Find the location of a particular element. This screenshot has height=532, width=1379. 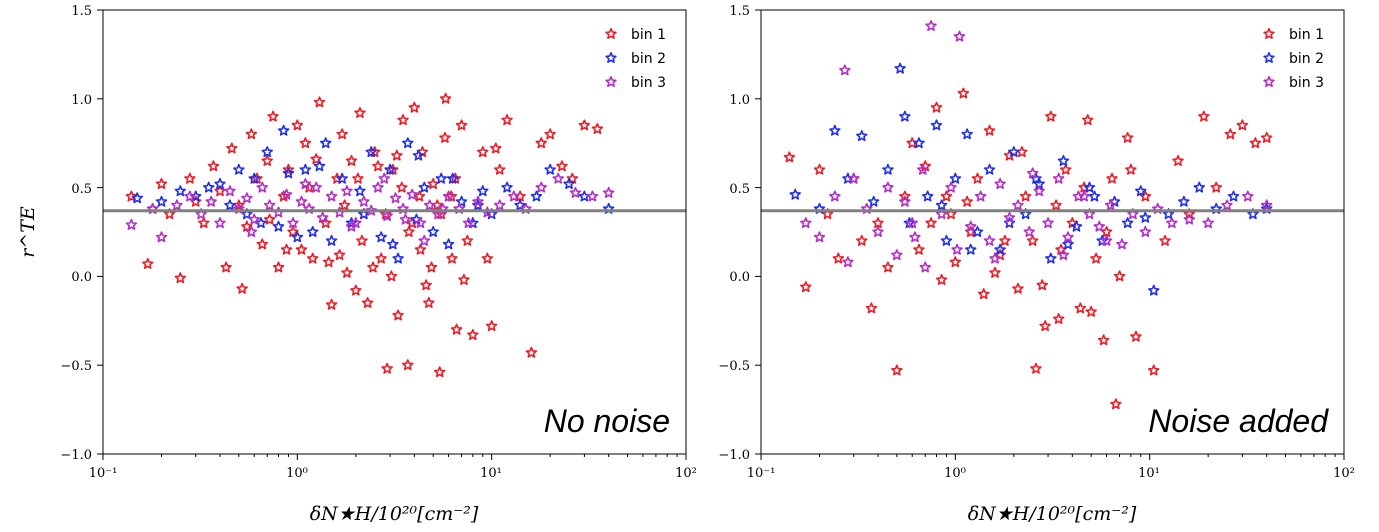

x-tick-label: 10⁻¹ is located at coordinates (103, 473).